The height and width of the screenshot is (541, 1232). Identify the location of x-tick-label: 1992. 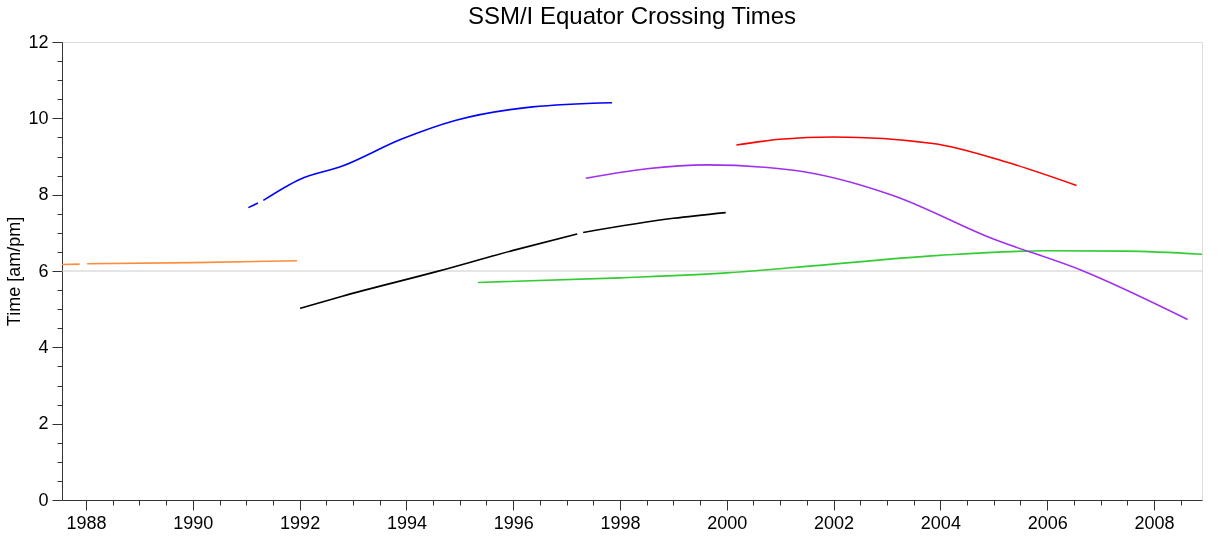
(300, 522).